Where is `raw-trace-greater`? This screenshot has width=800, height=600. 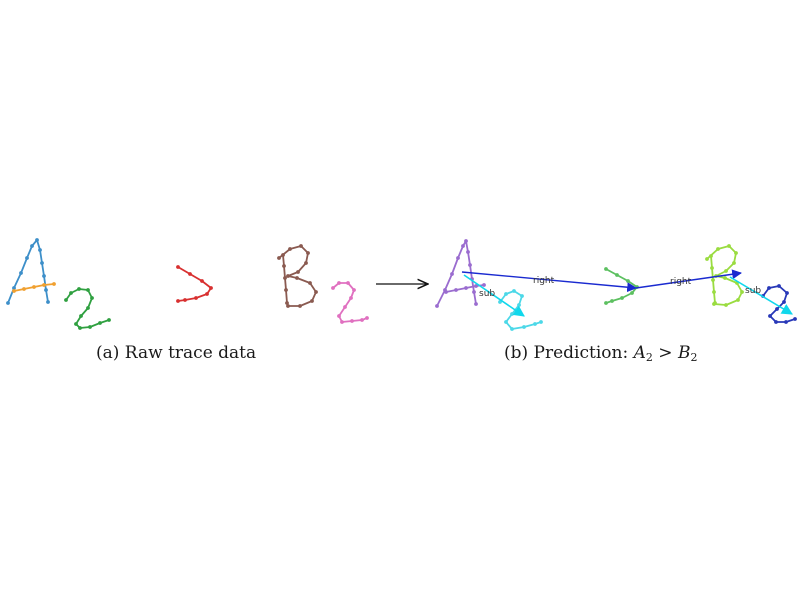 raw-trace-greater is located at coordinates (194, 284).